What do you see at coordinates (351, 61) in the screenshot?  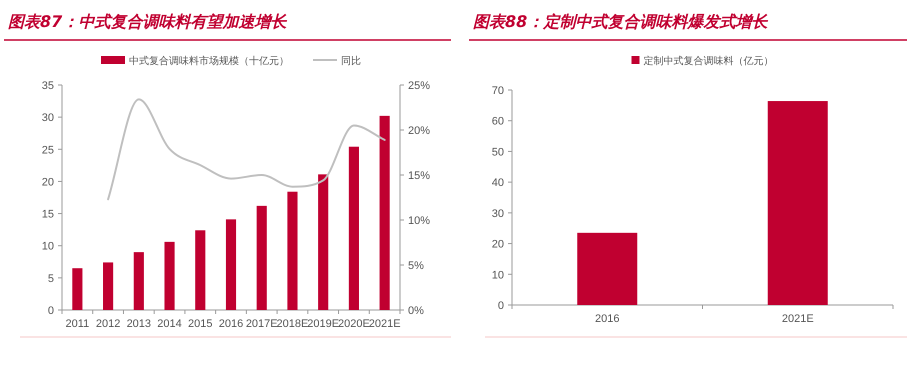 I see `legend-label: 同比` at bounding box center [351, 61].